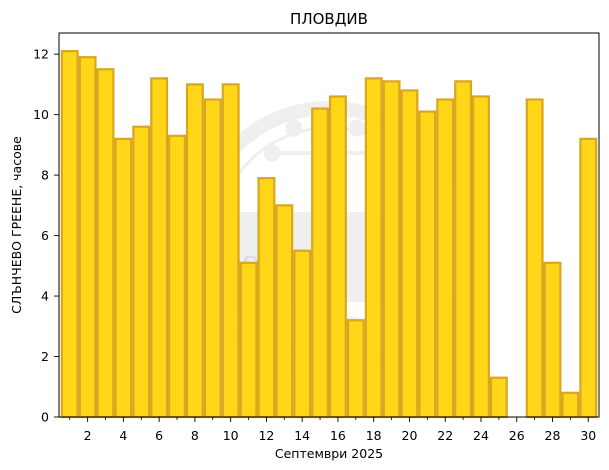 The image size is (609, 470). Describe the element at coordinates (338, 435) in the screenshot. I see `x-tick-label: 16` at that location.